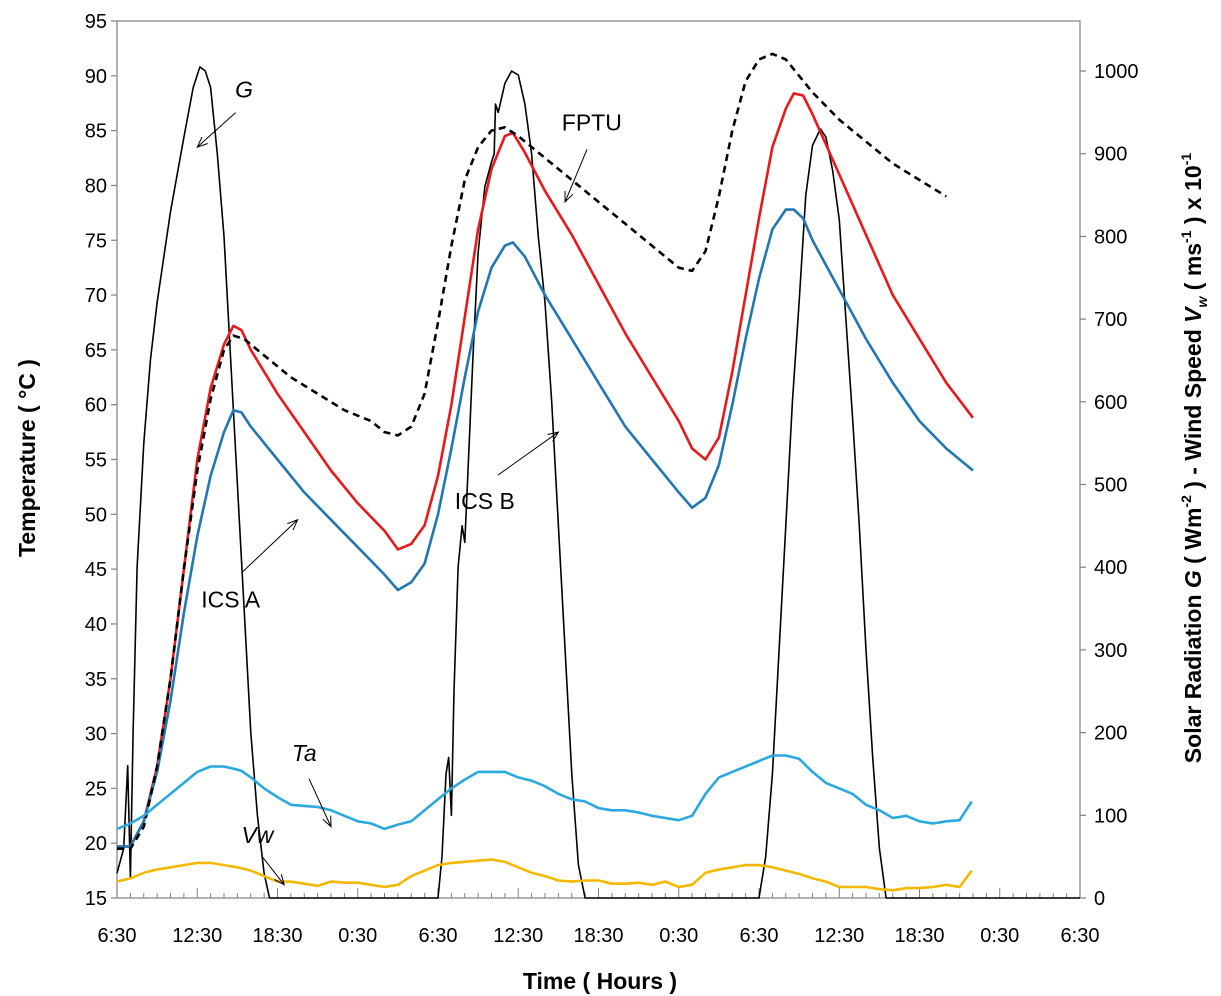  I want to click on x-axis-title: Time ( Hours ), so click(600, 981).